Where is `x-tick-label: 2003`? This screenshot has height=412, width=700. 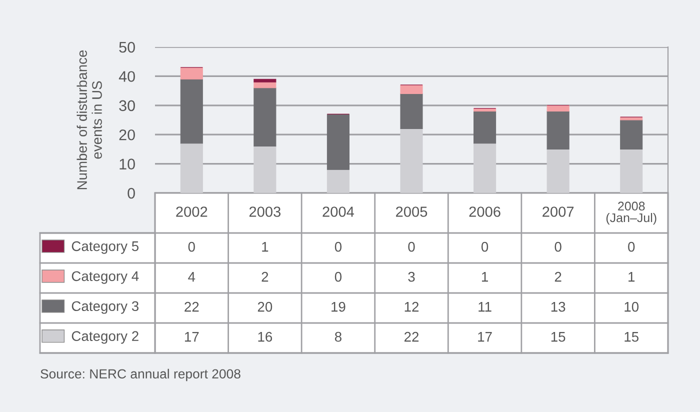 x-tick-label: 2003 is located at coordinates (265, 211).